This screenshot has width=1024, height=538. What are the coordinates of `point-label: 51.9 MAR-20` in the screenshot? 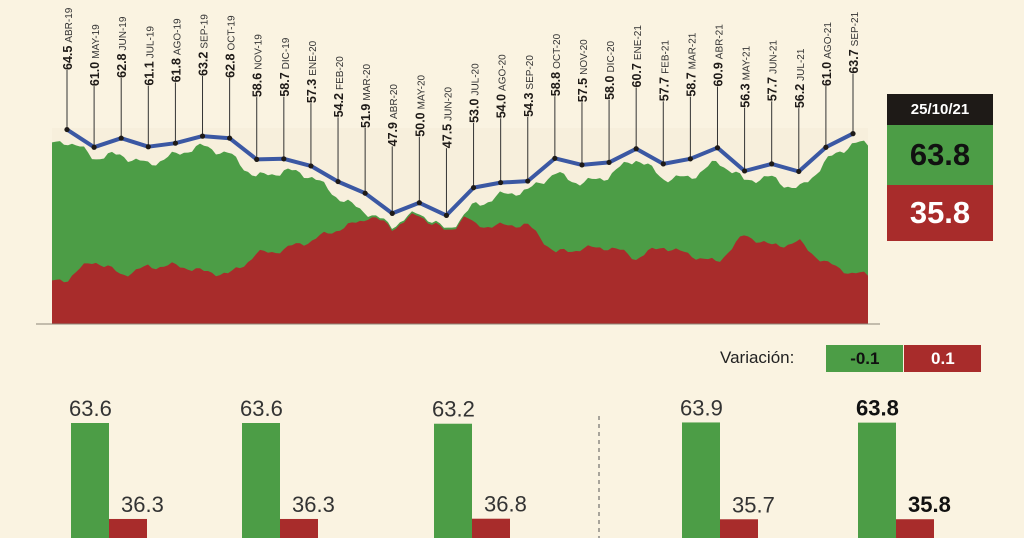 It's located at (366, 96).